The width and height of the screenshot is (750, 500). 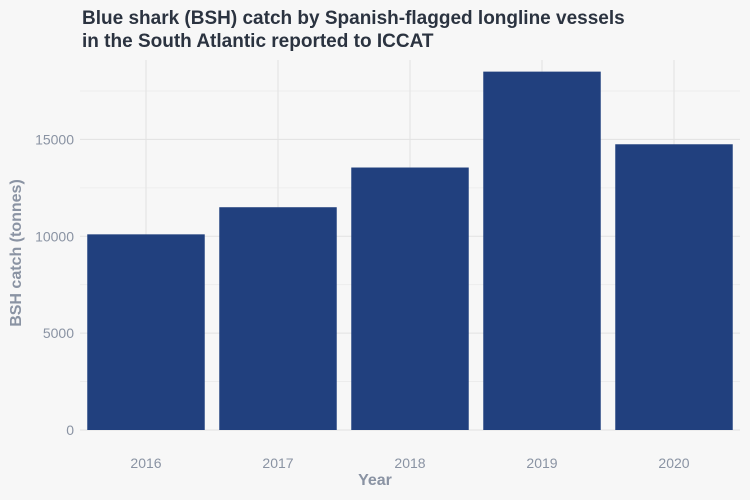 What do you see at coordinates (16, 253) in the screenshot?
I see `y-axis-title: BSH catch (tonnes)` at bounding box center [16, 253].